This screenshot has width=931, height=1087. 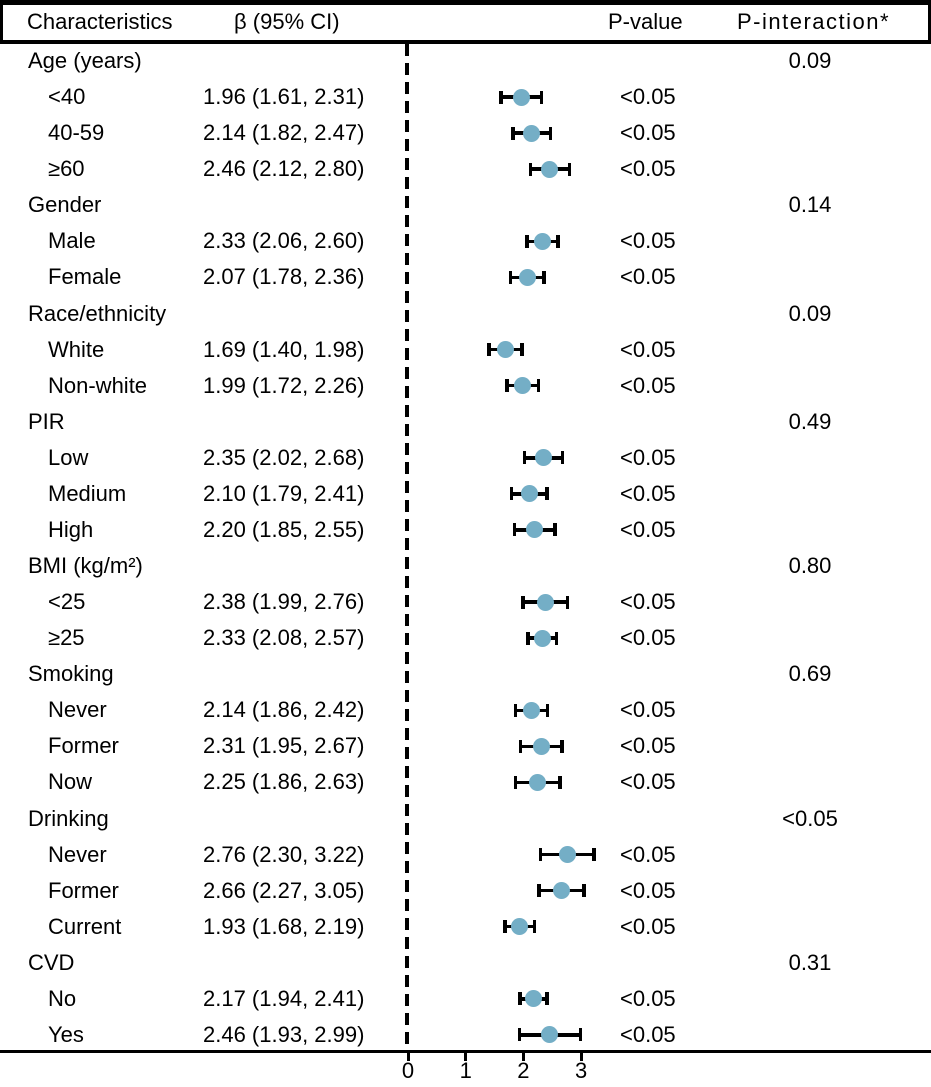 I want to click on p-interaction-value: 0.14, so click(x=810, y=205).